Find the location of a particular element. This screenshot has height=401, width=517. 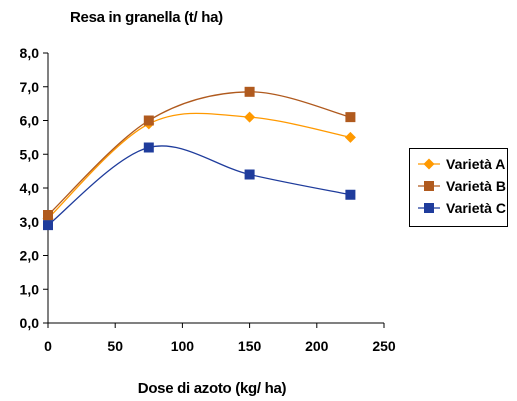

y-tick-label: 5,0 is located at coordinates (30, 154).